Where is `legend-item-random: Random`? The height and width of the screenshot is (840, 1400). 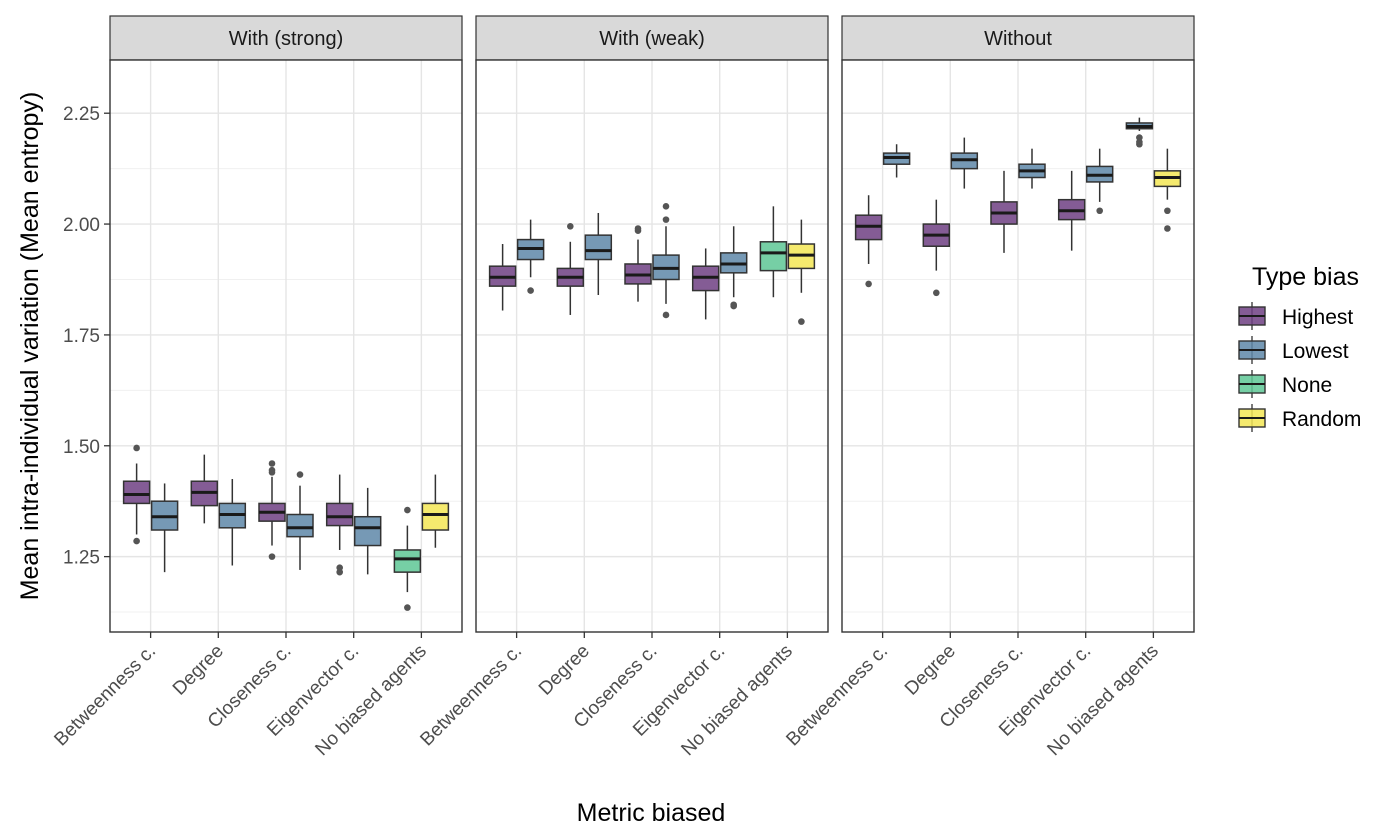
legend-item-random: Random is located at coordinates (1299, 418).